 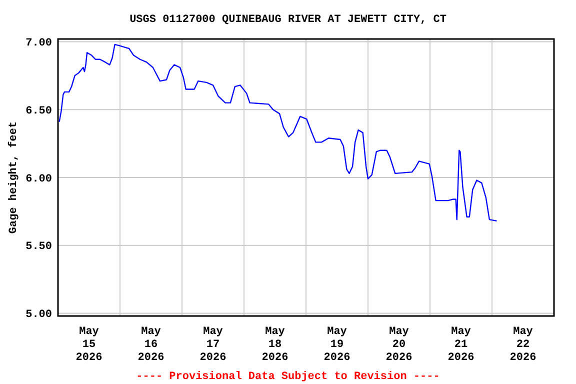 I want to click on x-tick-label: May 21 2026, so click(x=461, y=345).